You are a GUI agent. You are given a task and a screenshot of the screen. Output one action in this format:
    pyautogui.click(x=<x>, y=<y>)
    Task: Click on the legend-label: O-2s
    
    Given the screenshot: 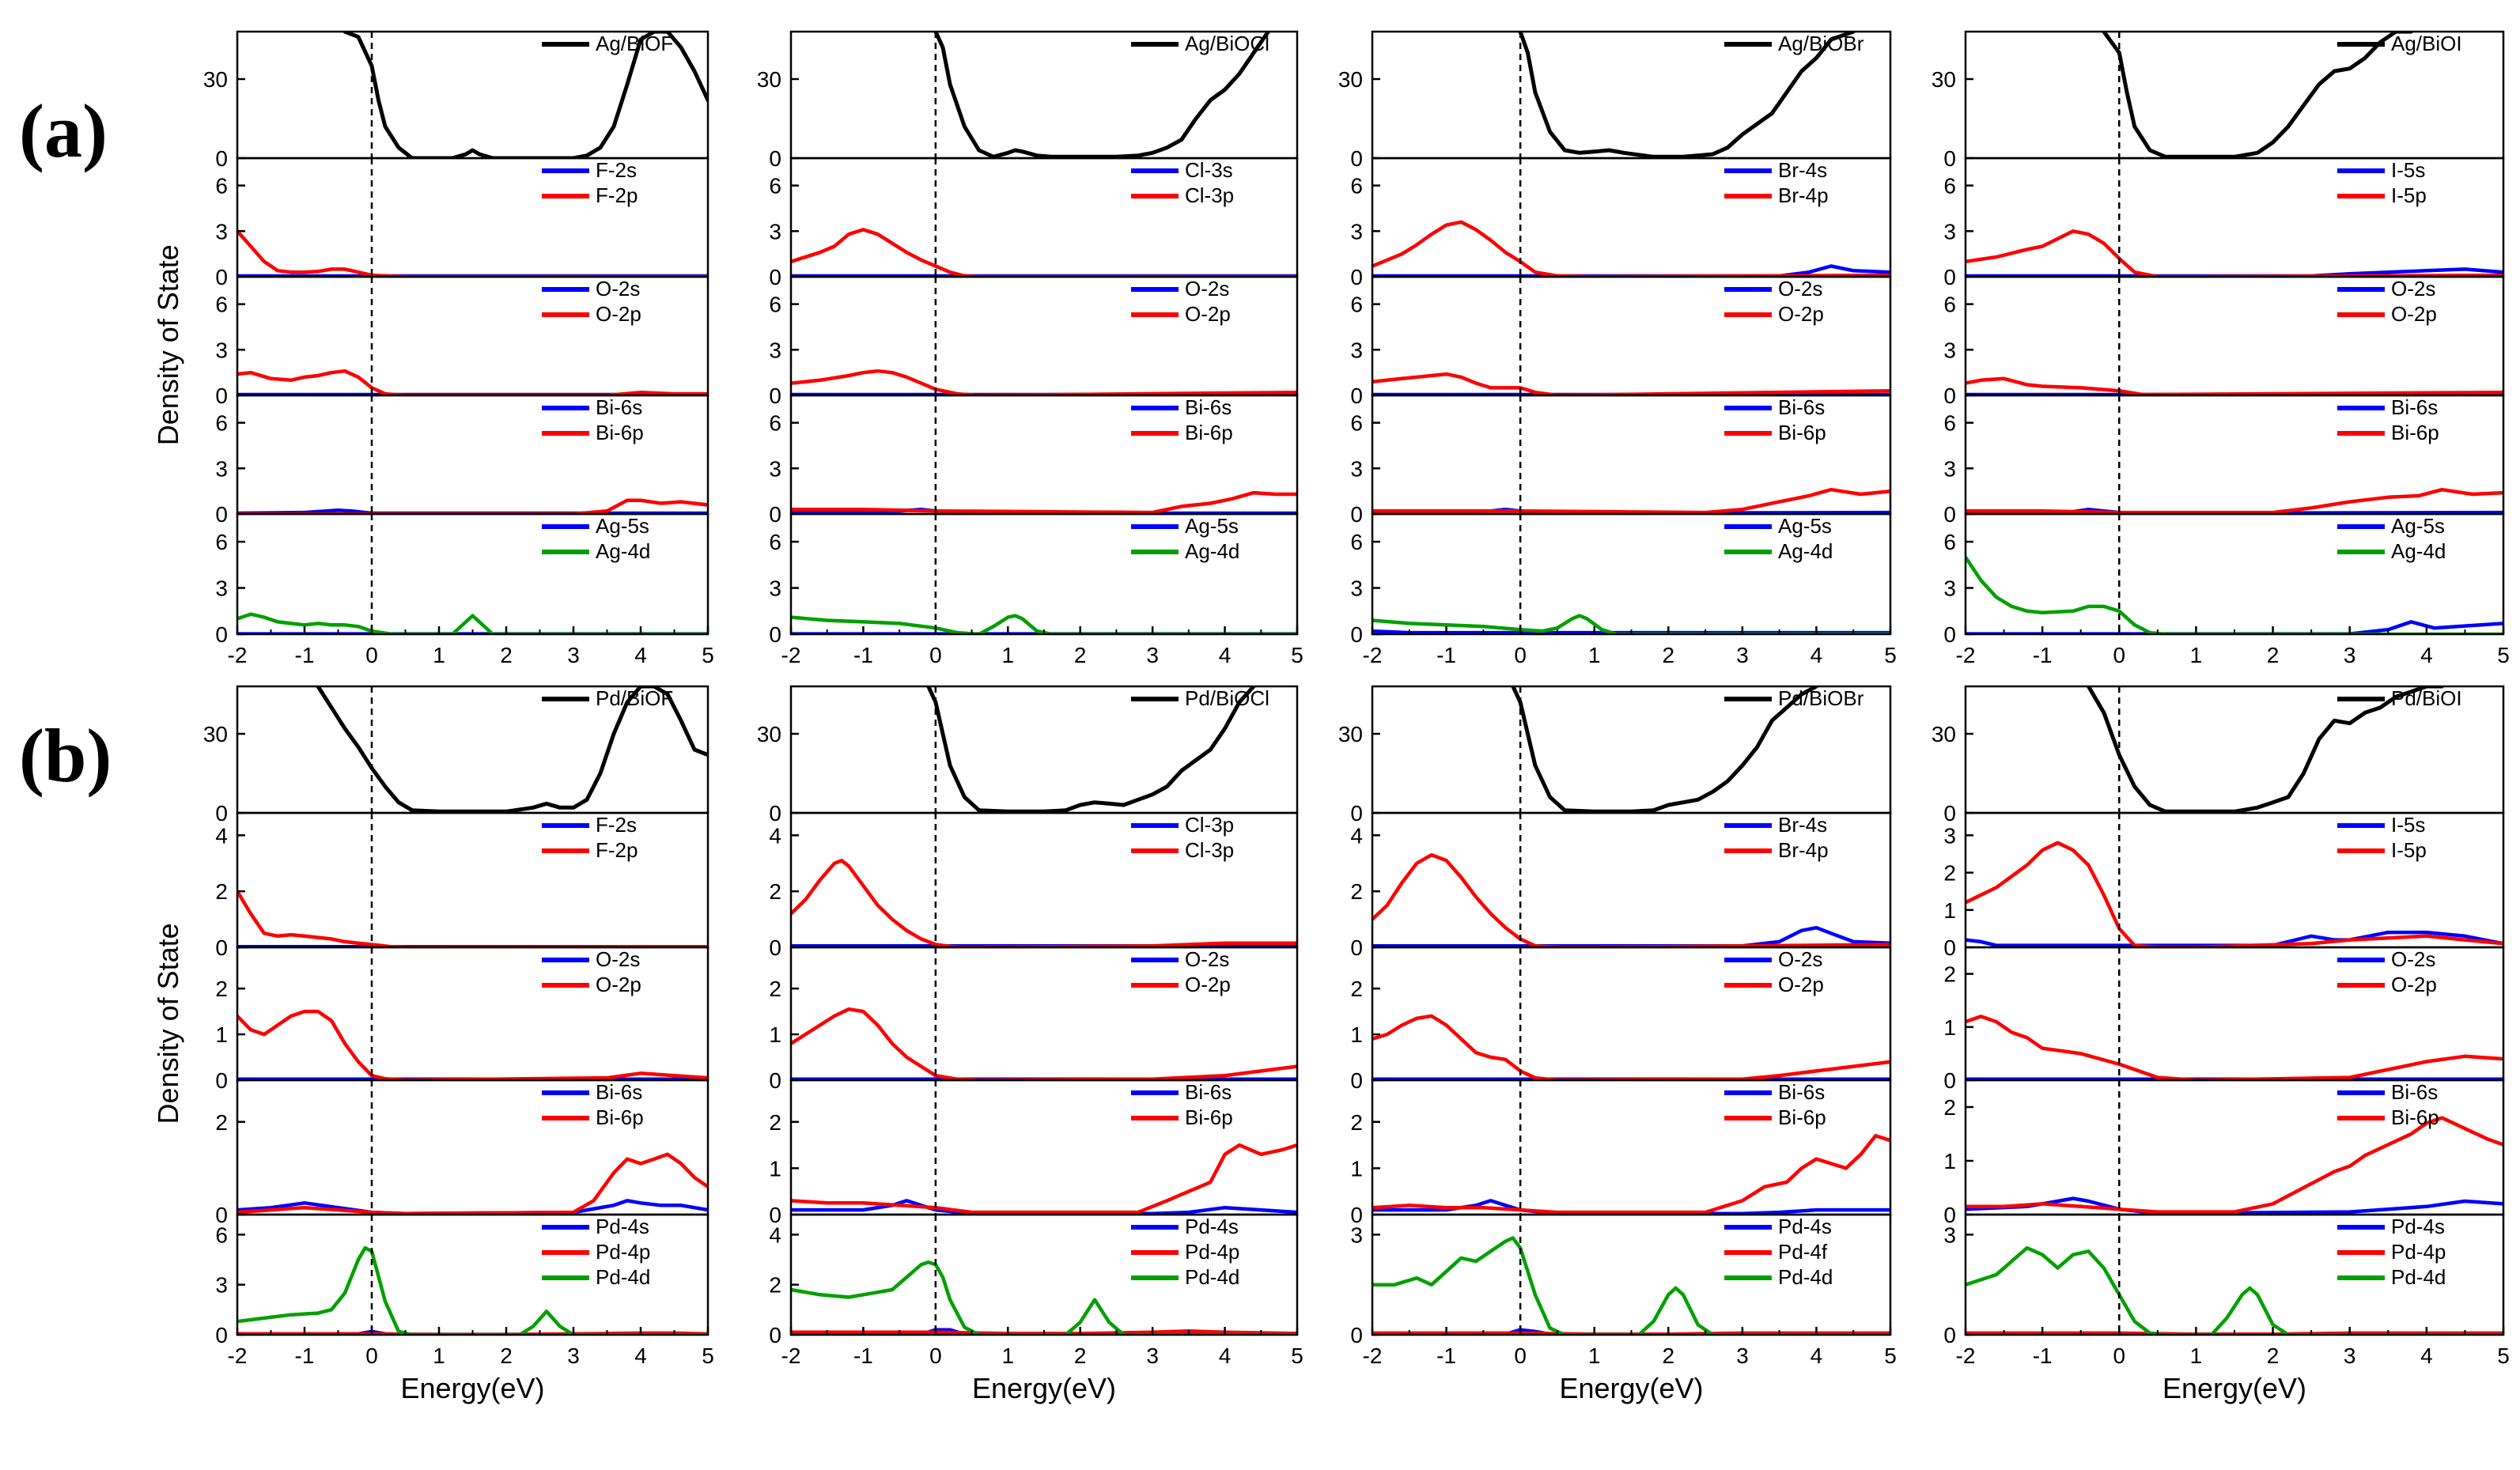 What is the action you would take?
    pyautogui.click(x=1800, y=959)
    